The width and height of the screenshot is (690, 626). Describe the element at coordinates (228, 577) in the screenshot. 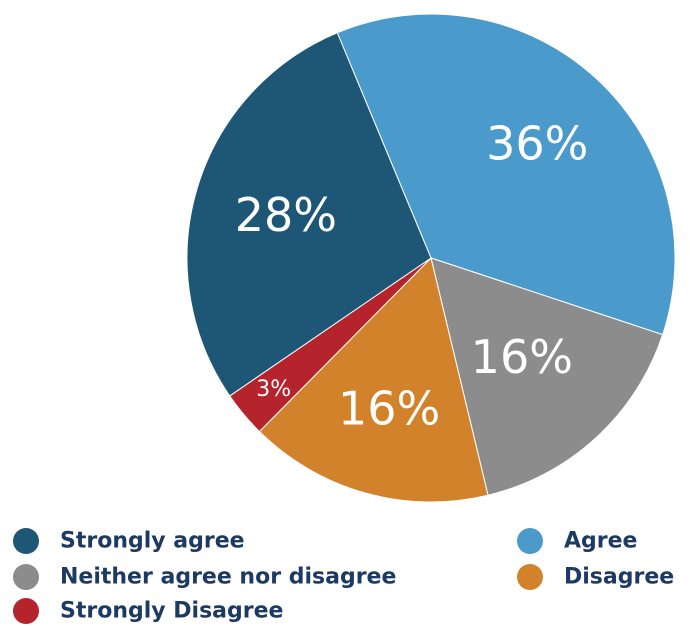

I see `legend-label: Neither agree nor disagree` at that location.